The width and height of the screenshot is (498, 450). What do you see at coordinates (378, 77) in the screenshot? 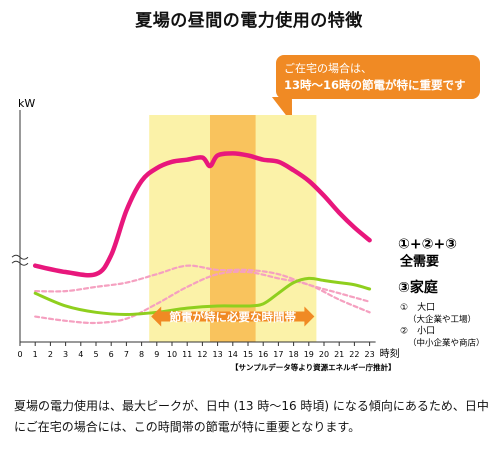
I see `callout-bubble: ご在宅の場合は、 13時～16時の節電が特に重要です` at bounding box center [378, 77].